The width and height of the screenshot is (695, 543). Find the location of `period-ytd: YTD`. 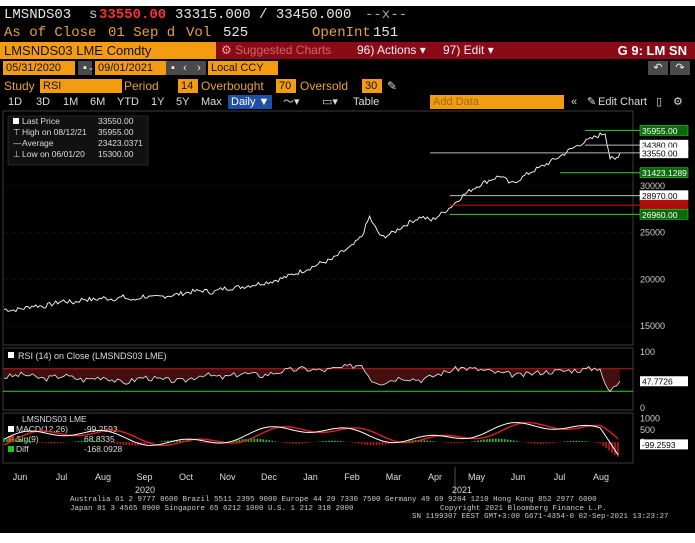

period-ytd: YTD is located at coordinates (128, 102).